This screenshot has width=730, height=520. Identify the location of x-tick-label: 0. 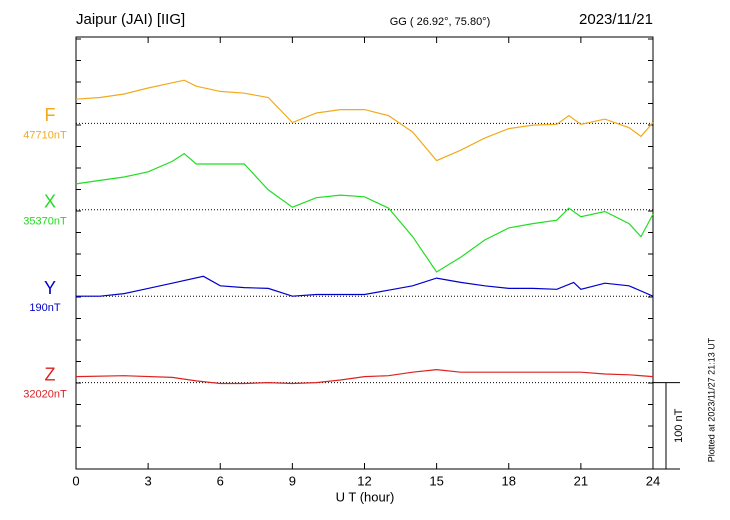
(75, 480).